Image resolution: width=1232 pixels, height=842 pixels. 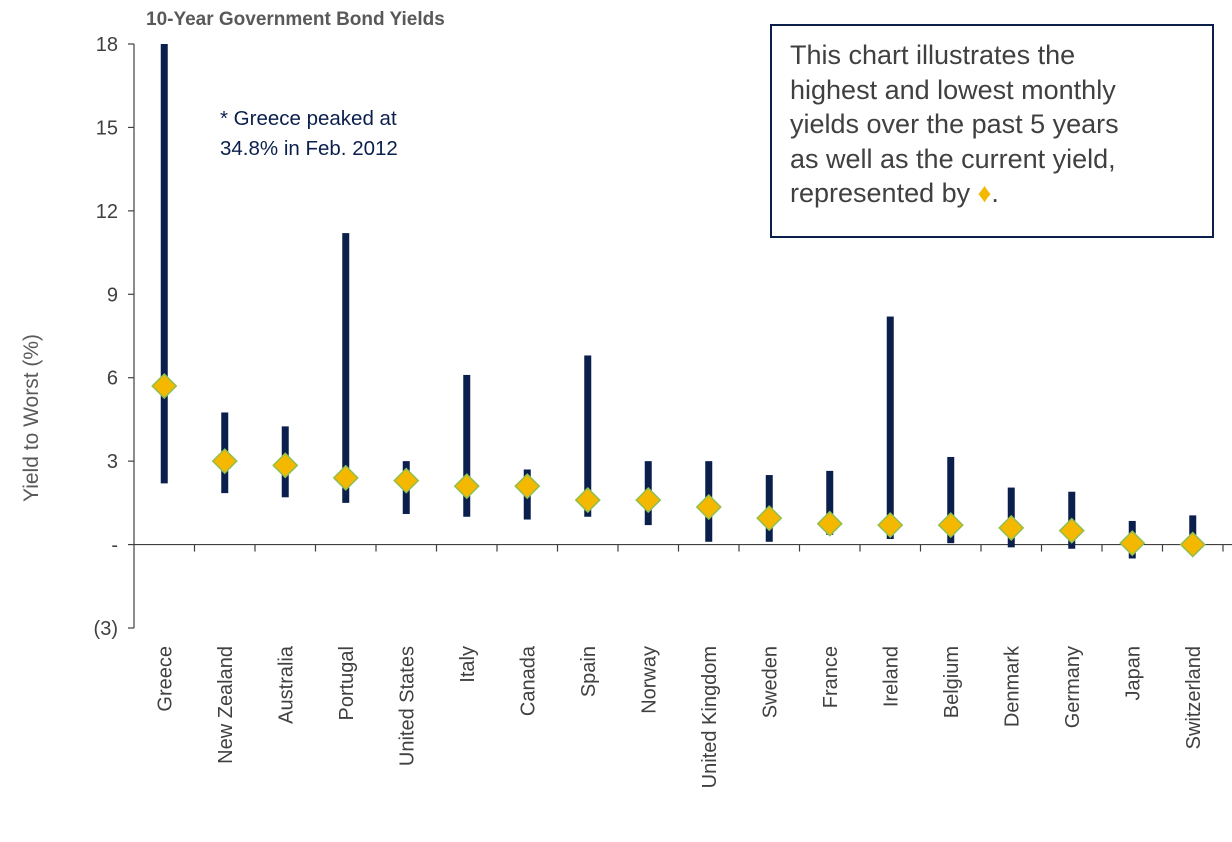 I want to click on x-tick-label: Germany, so click(x=1073, y=687).